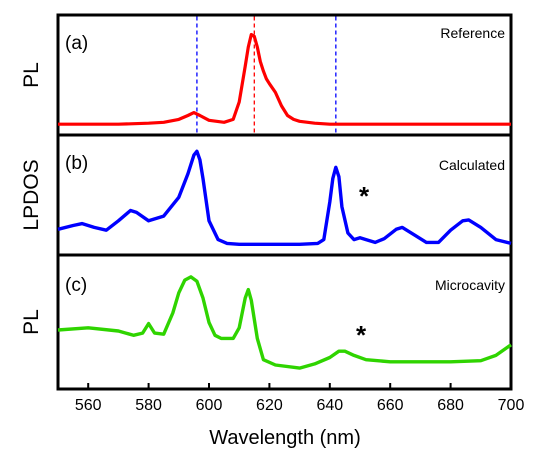 The width and height of the screenshot is (550, 467). I want to click on panel-b-title: Calculated, so click(472, 165).